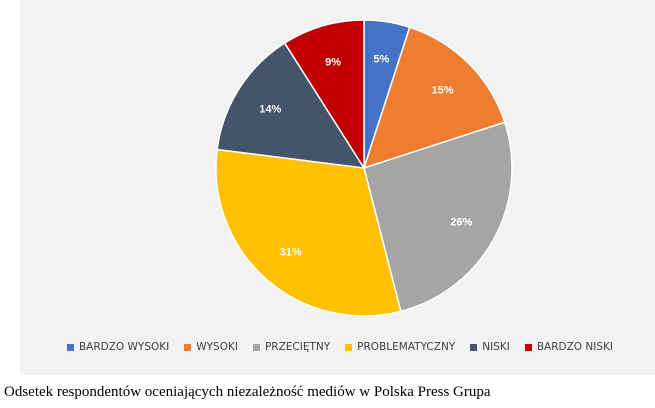 The image size is (655, 408). What do you see at coordinates (297, 347) in the screenshot?
I see `legend-label: PRZECIĘTNY` at bounding box center [297, 347].